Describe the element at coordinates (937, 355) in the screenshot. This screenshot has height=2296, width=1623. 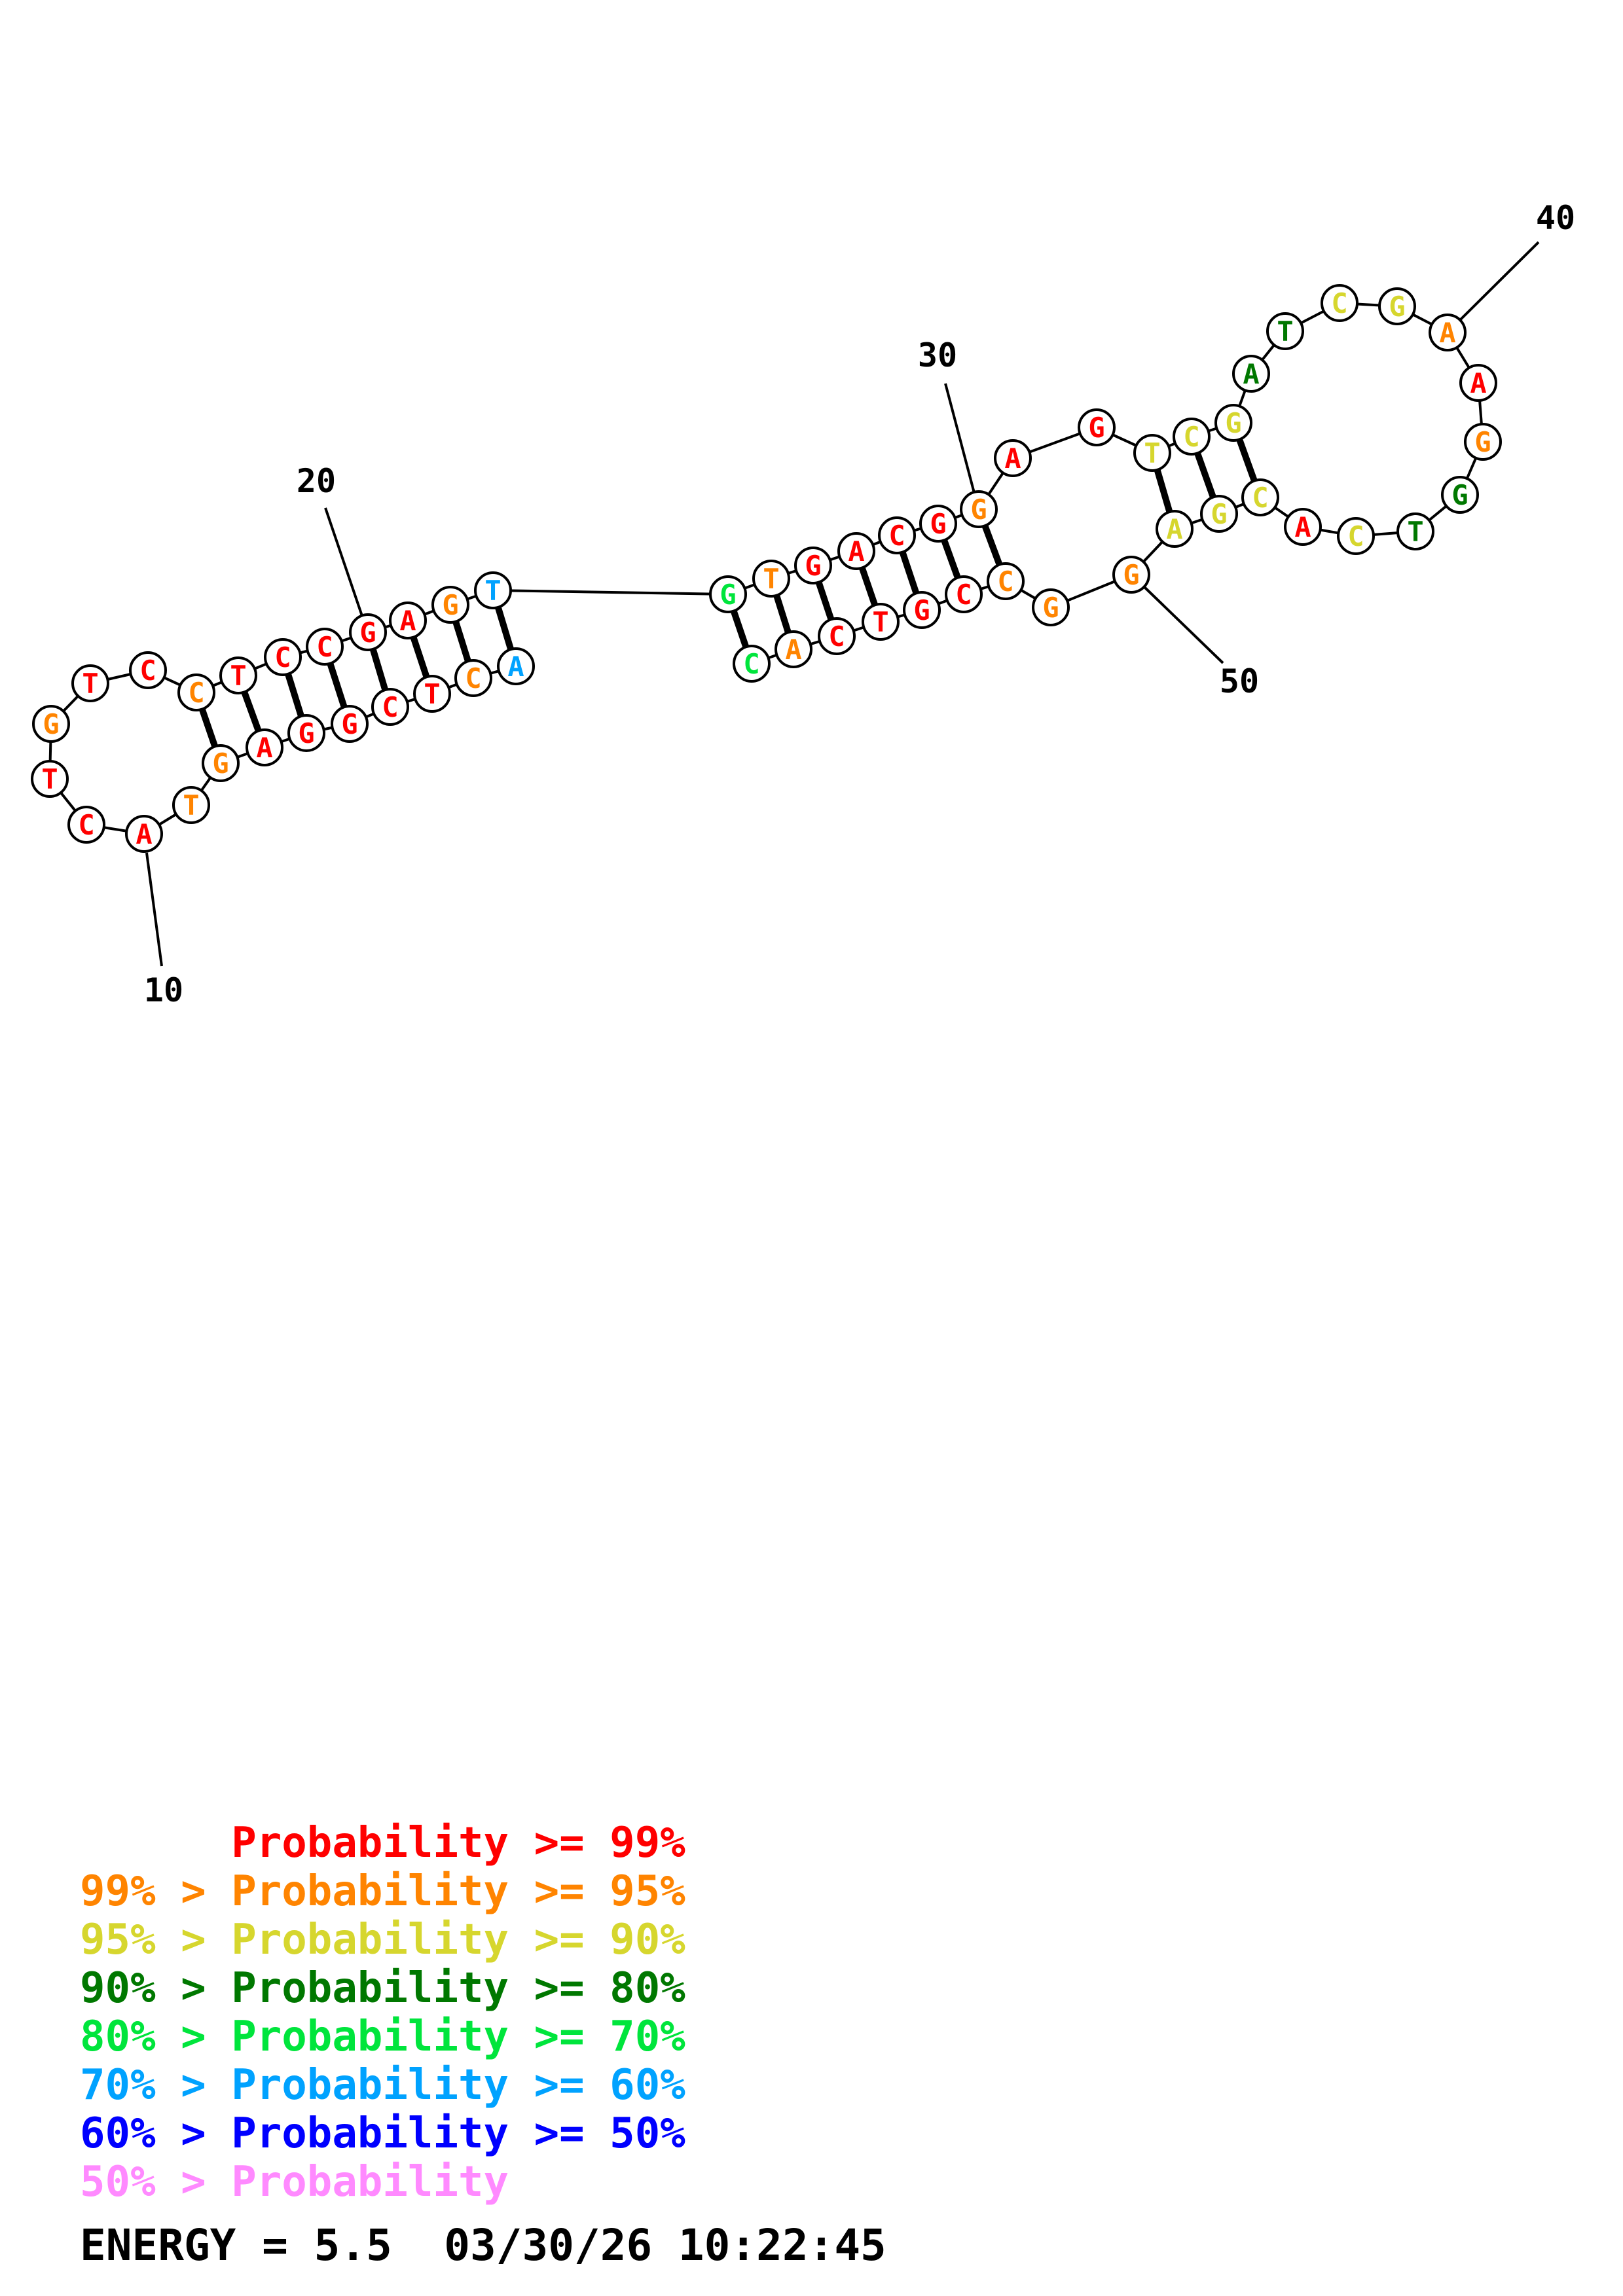
I see `position-label: 30` at that location.